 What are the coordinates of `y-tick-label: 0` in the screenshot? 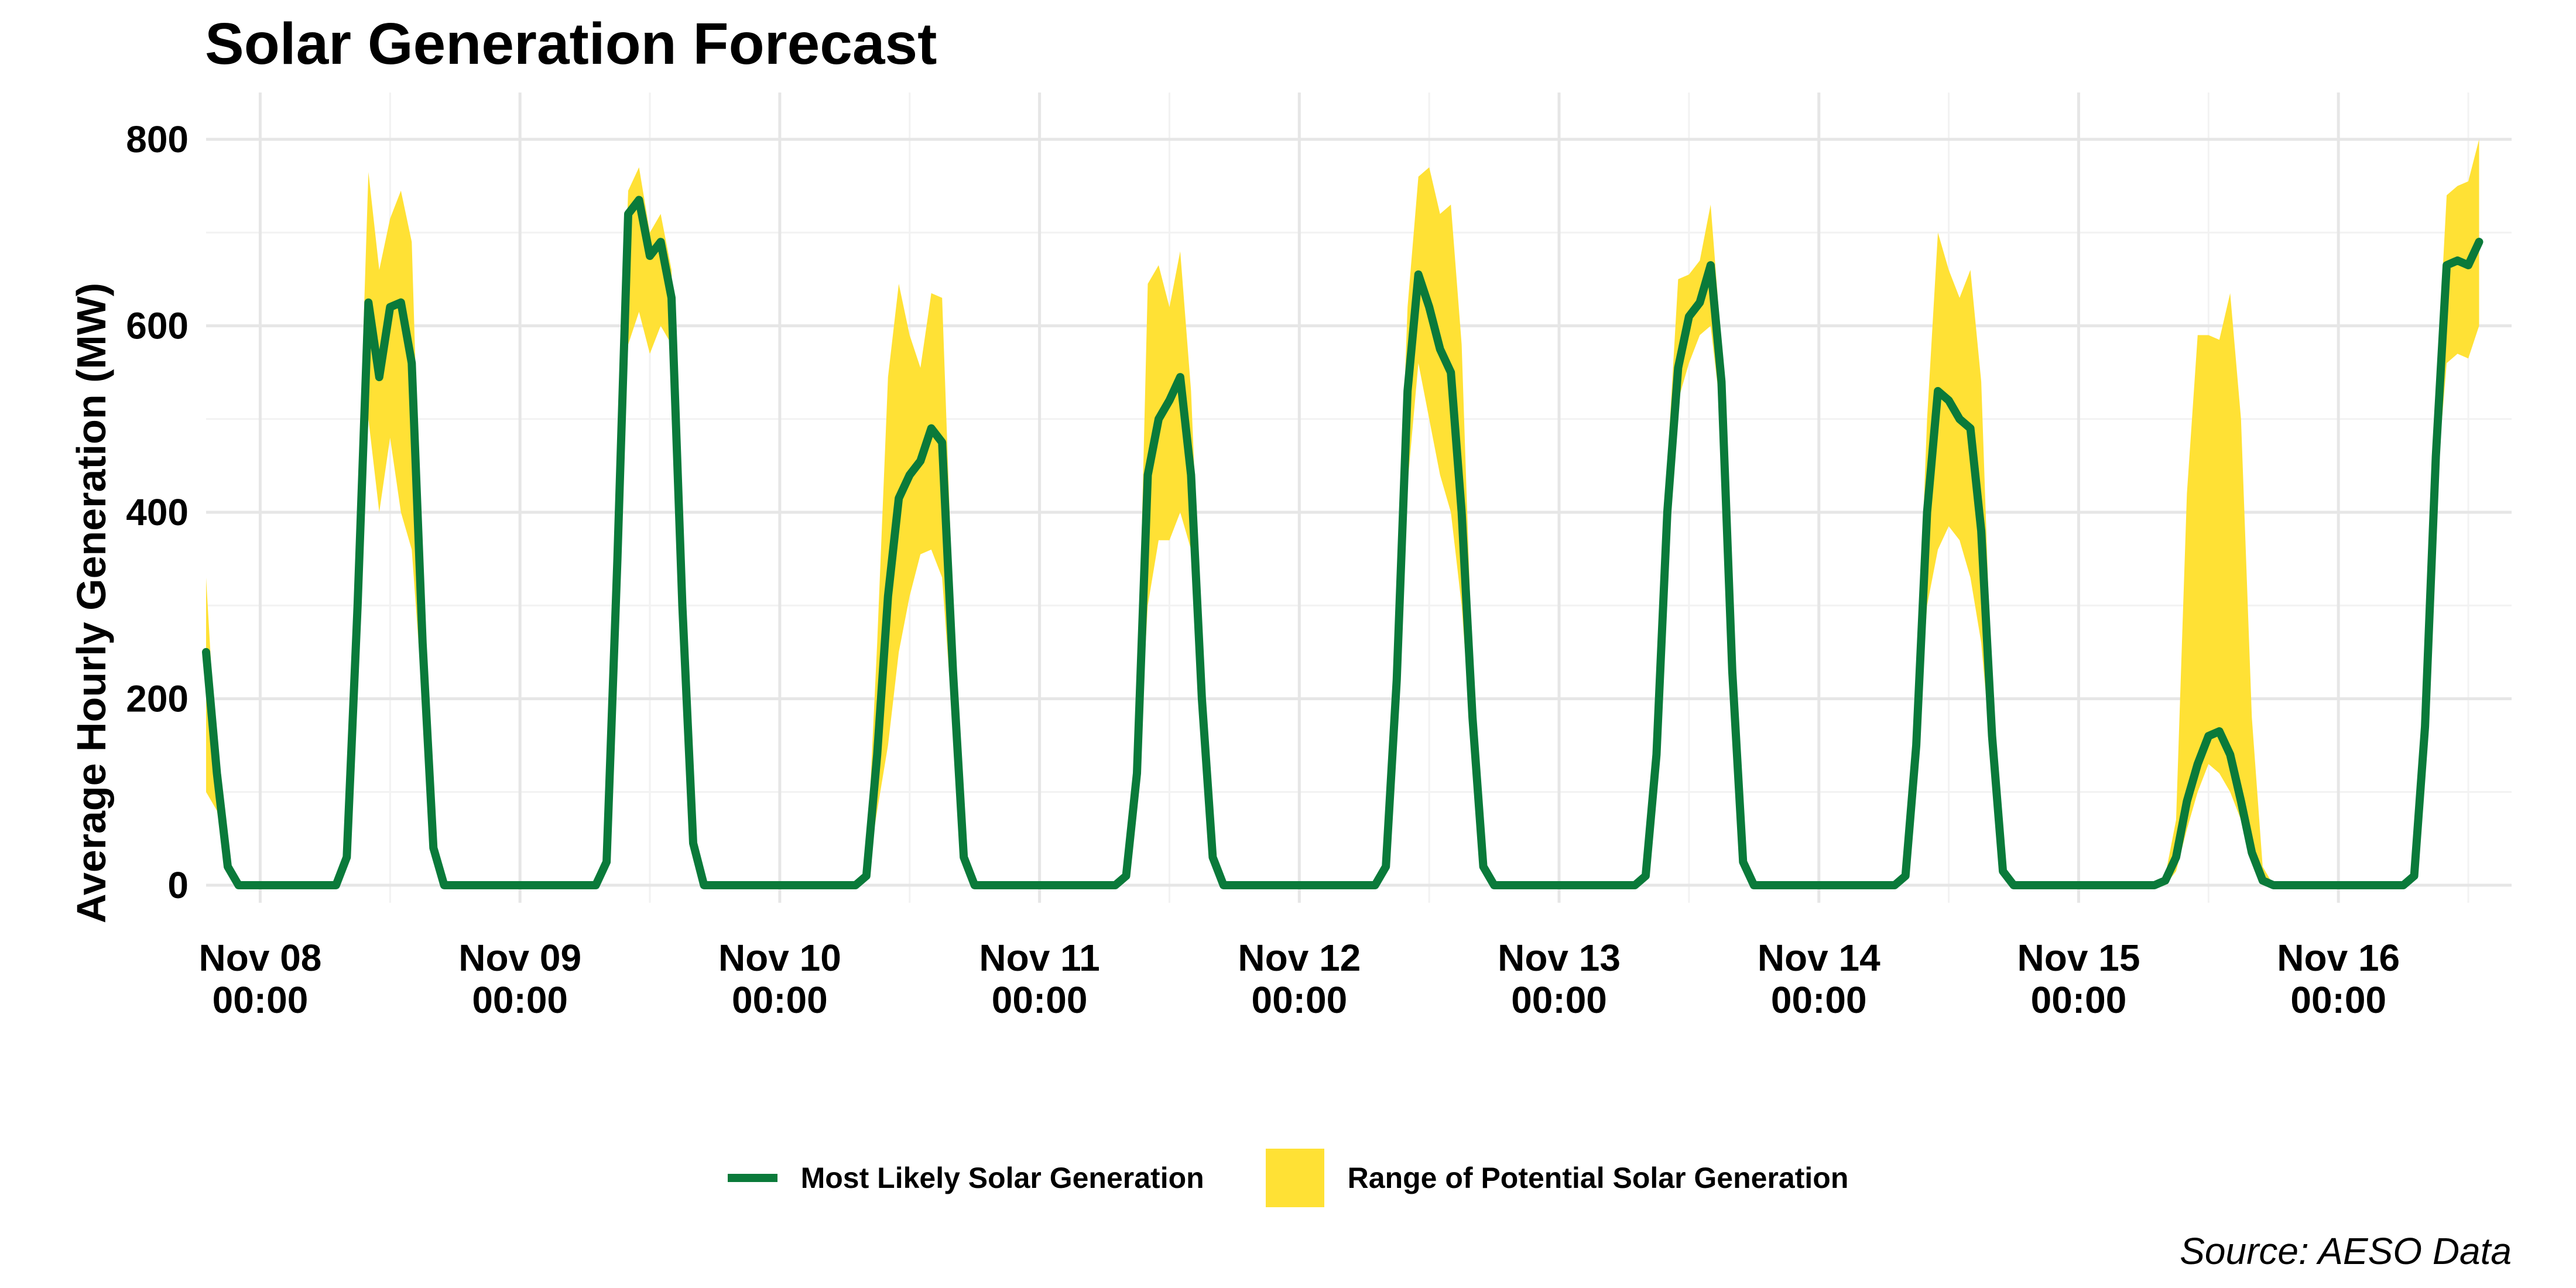 It's located at (178, 885).